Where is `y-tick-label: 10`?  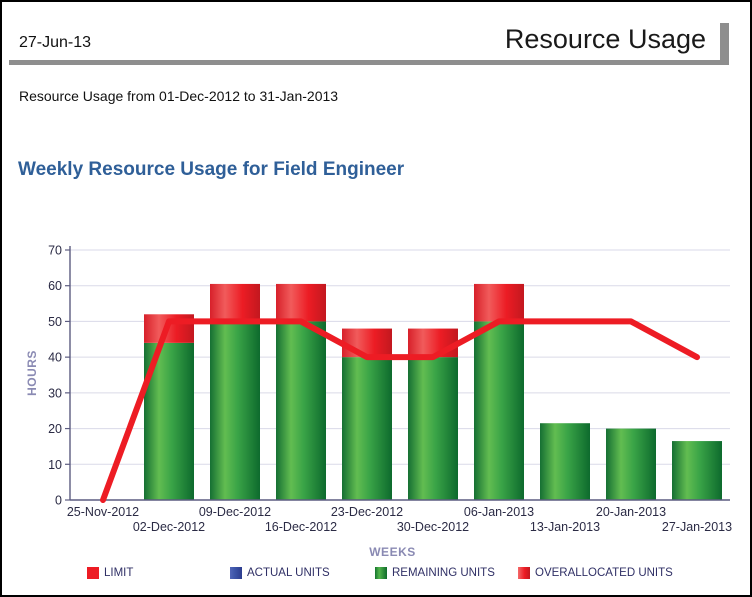
y-tick-label: 10 is located at coordinates (55, 465).